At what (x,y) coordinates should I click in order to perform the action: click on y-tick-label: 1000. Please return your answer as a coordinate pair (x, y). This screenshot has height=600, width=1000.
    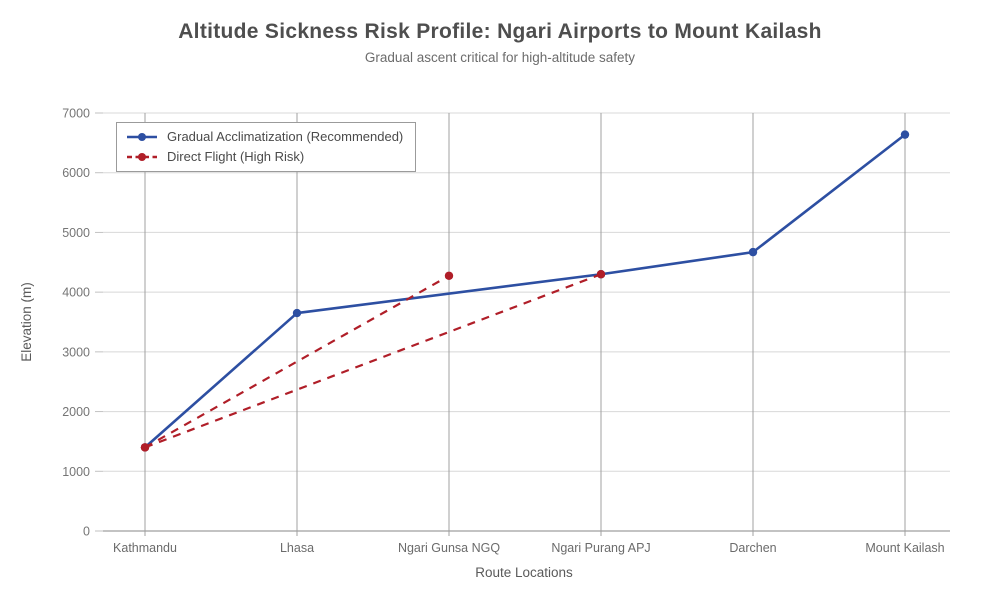
    Looking at the image, I should click on (76, 472).